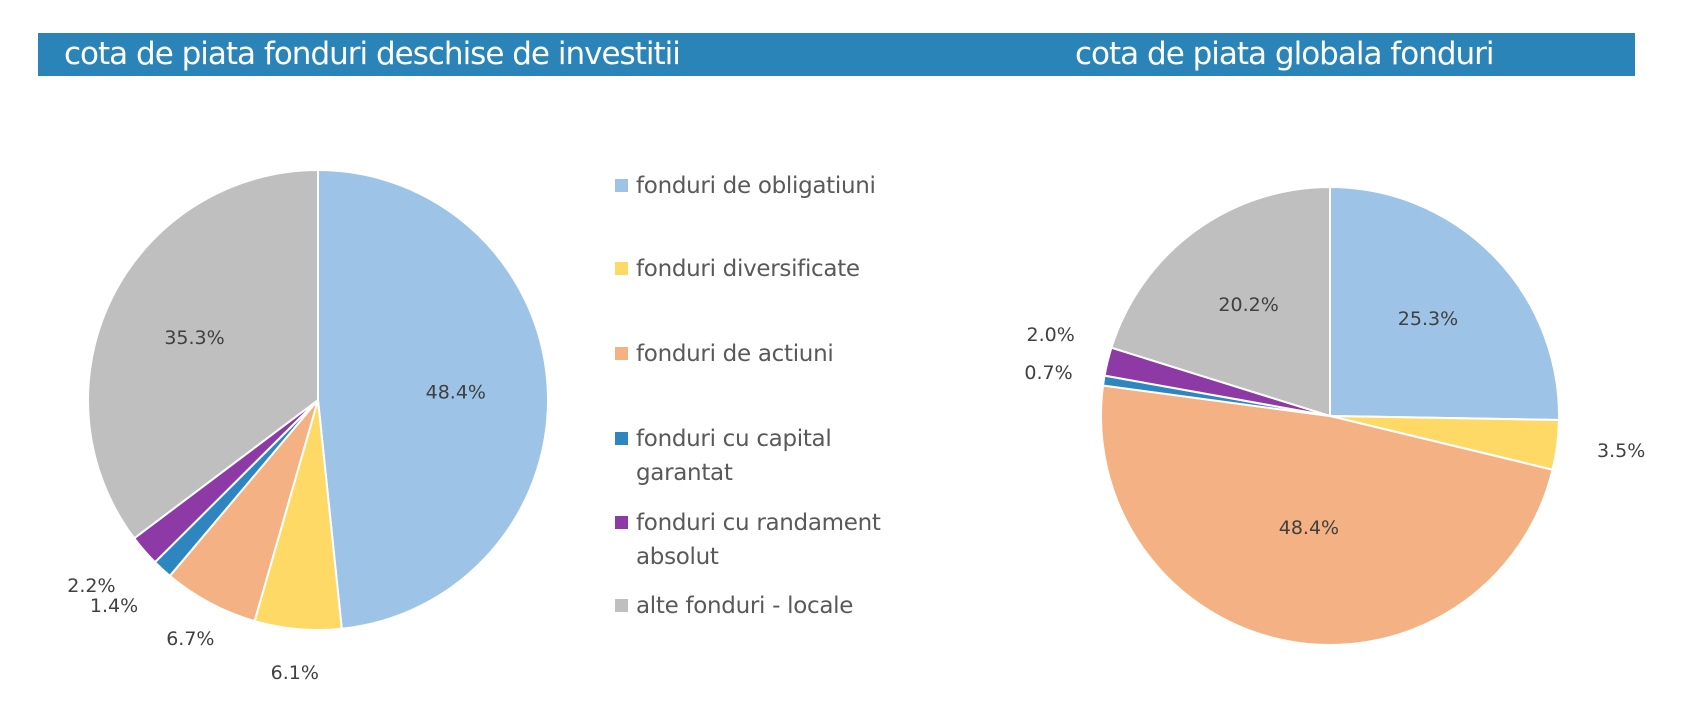 Image resolution: width=1682 pixels, height=726 pixels. I want to click on legend-swatch-guaranteed, so click(621, 438).